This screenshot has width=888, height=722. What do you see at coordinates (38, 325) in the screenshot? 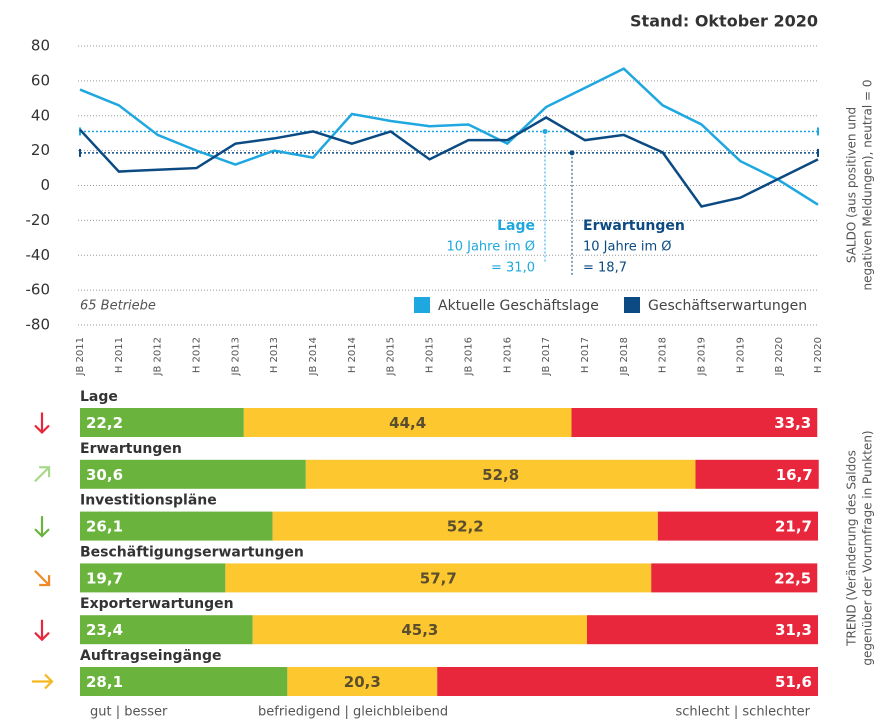
I see `y-tick-label: -80` at bounding box center [38, 325].